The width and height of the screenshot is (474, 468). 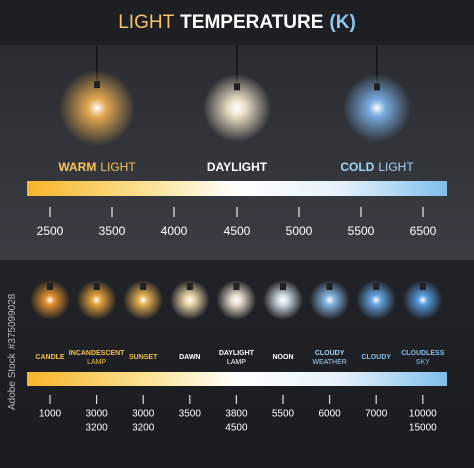 I want to click on scale-value: 5500, so click(x=361, y=231).